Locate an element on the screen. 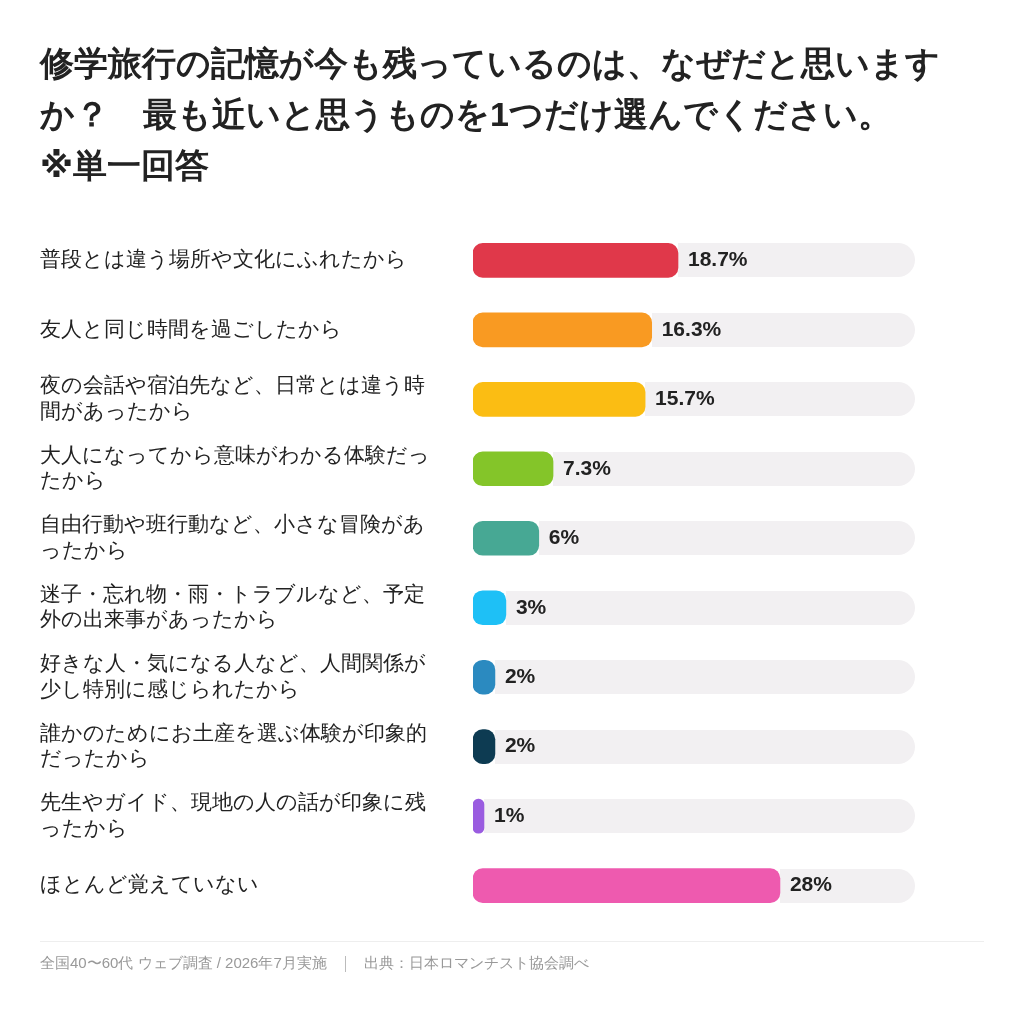 The width and height of the screenshot is (1024, 1024). y-tick-label: 好きな人・気になる人など、人間関係が少し特別に感じられたから is located at coordinates (233, 675).